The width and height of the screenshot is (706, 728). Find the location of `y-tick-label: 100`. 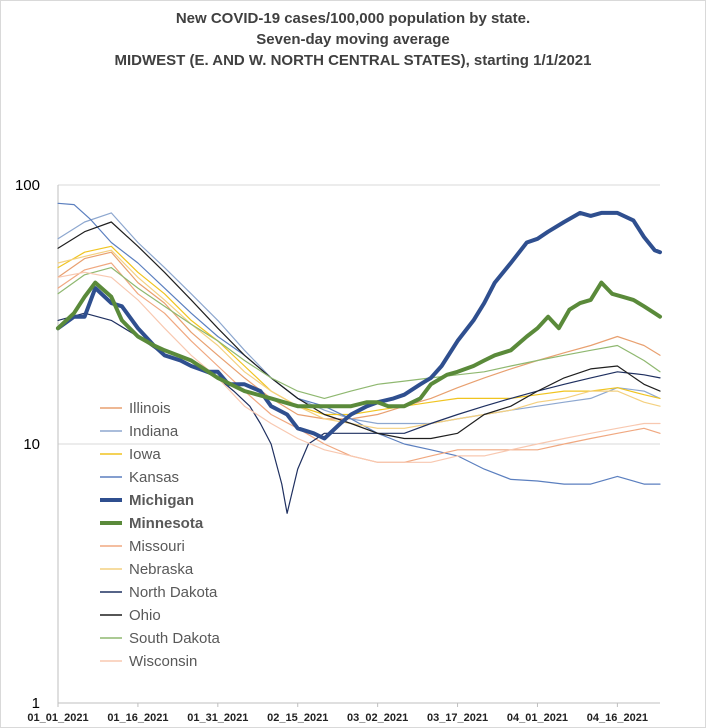

y-tick-label: 100 is located at coordinates (27, 185).